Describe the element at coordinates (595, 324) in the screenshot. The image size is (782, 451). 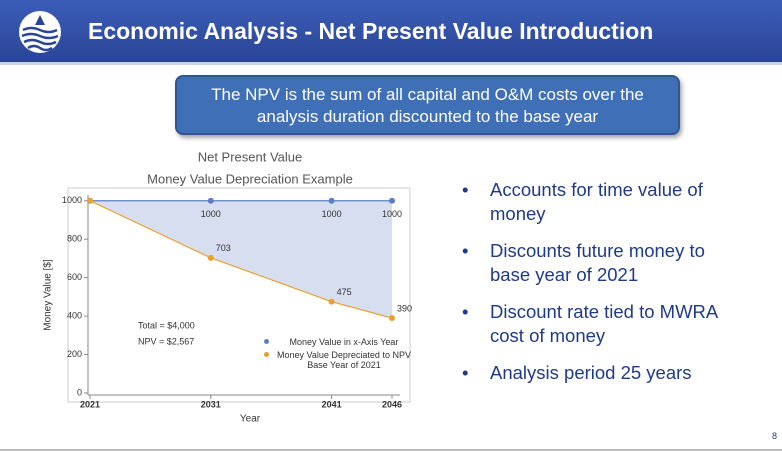
I see `bullet: Discount rate tied to MWRA cost of money` at that location.